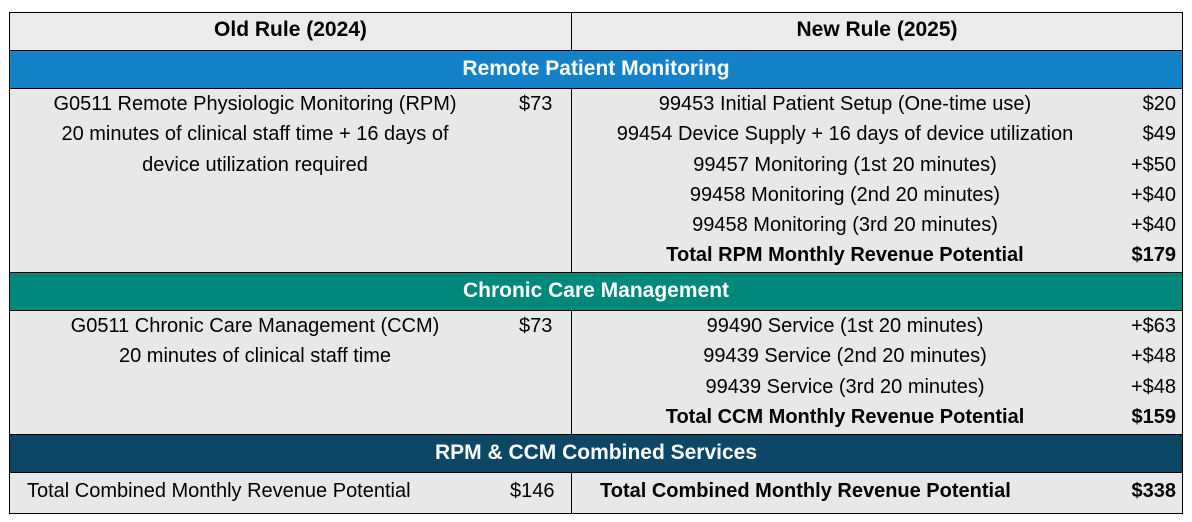  What do you see at coordinates (845, 164) in the screenshot?
I see `rpm-item-label: 99457 Monitoring (1st 20 minutes)` at bounding box center [845, 164].